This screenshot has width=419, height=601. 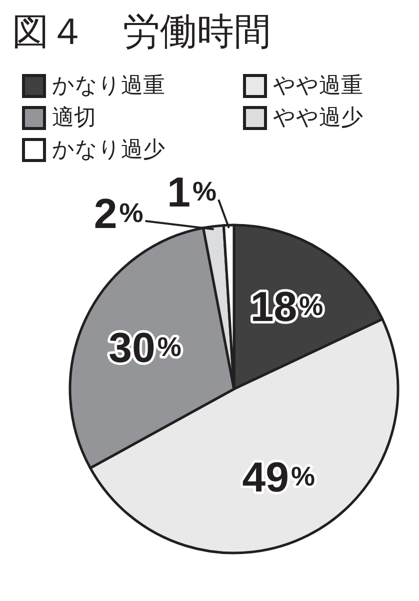 What do you see at coordinates (279, 476) in the screenshot?
I see `data-label: 49%` at bounding box center [279, 476].